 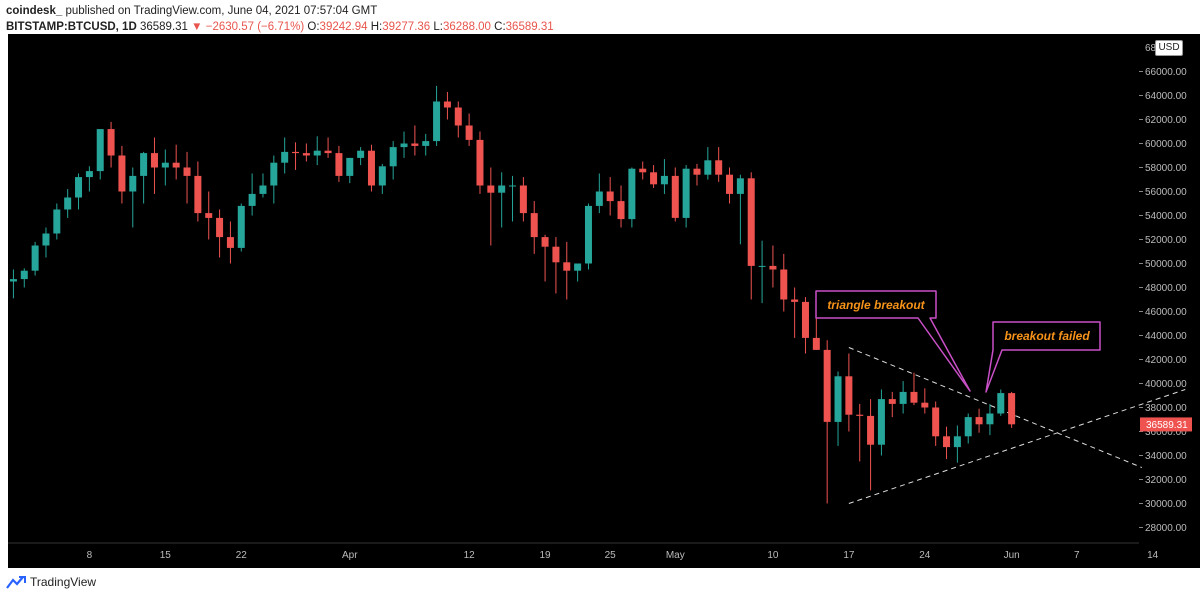 I want to click on close-label: C:, so click(x=500, y=27).